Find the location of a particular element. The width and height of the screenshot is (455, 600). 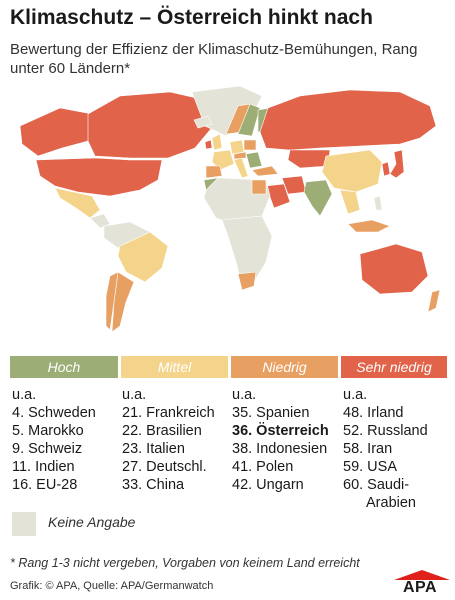

region-chile is located at coordinates (112, 301).